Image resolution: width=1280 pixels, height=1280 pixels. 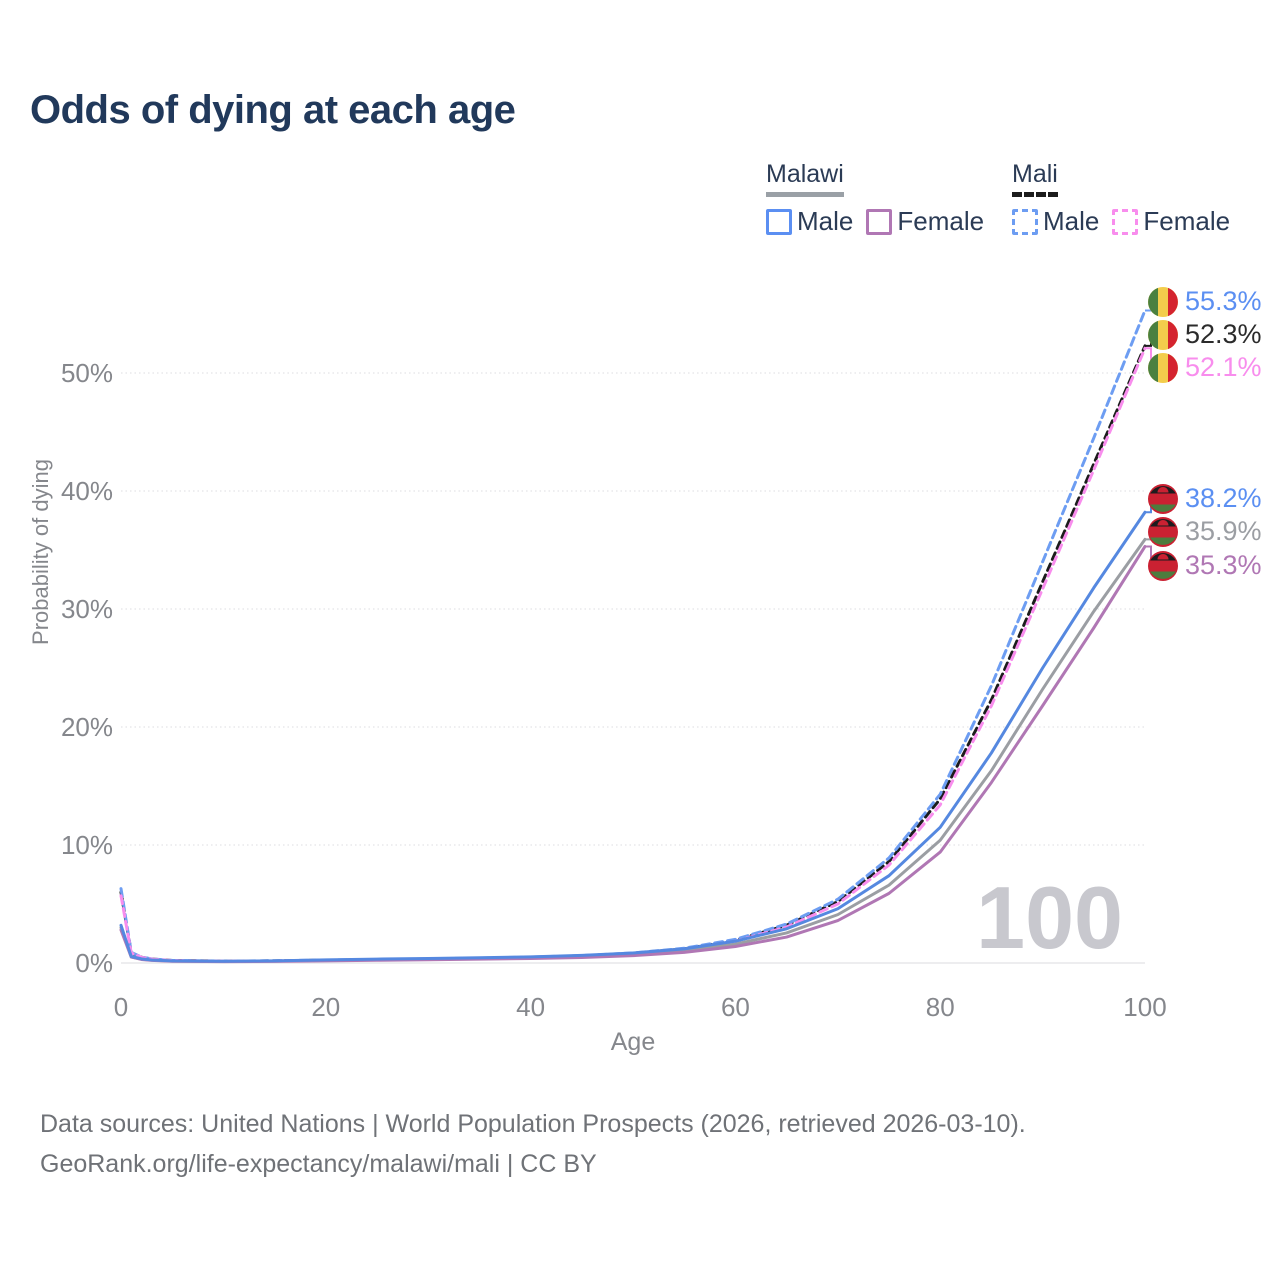 I want to click on malawi-female-swatch-icon, so click(x=879, y=221).